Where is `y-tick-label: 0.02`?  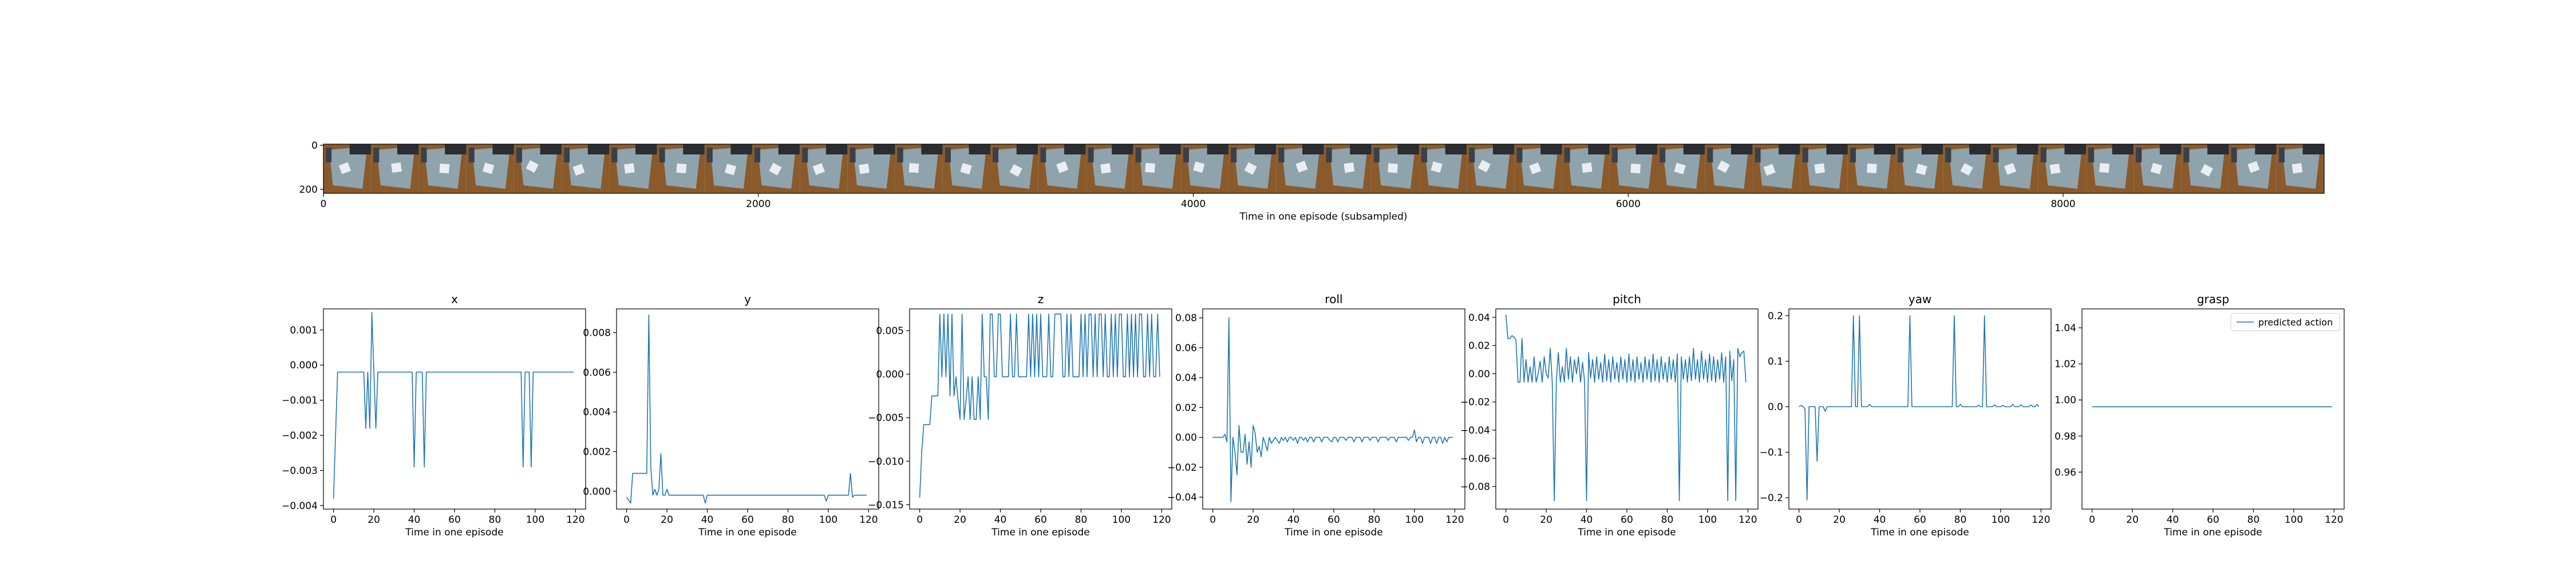
y-tick-label: 0.02 is located at coordinates (1479, 346).